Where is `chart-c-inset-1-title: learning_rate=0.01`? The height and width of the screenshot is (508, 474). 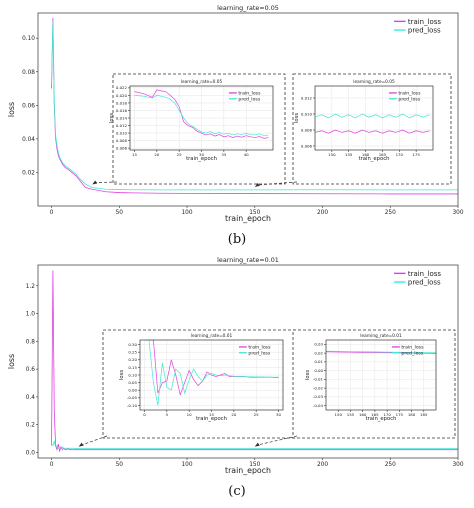
chart-c-inset-1-title: learning_rate=0.01 is located at coordinates (212, 336).